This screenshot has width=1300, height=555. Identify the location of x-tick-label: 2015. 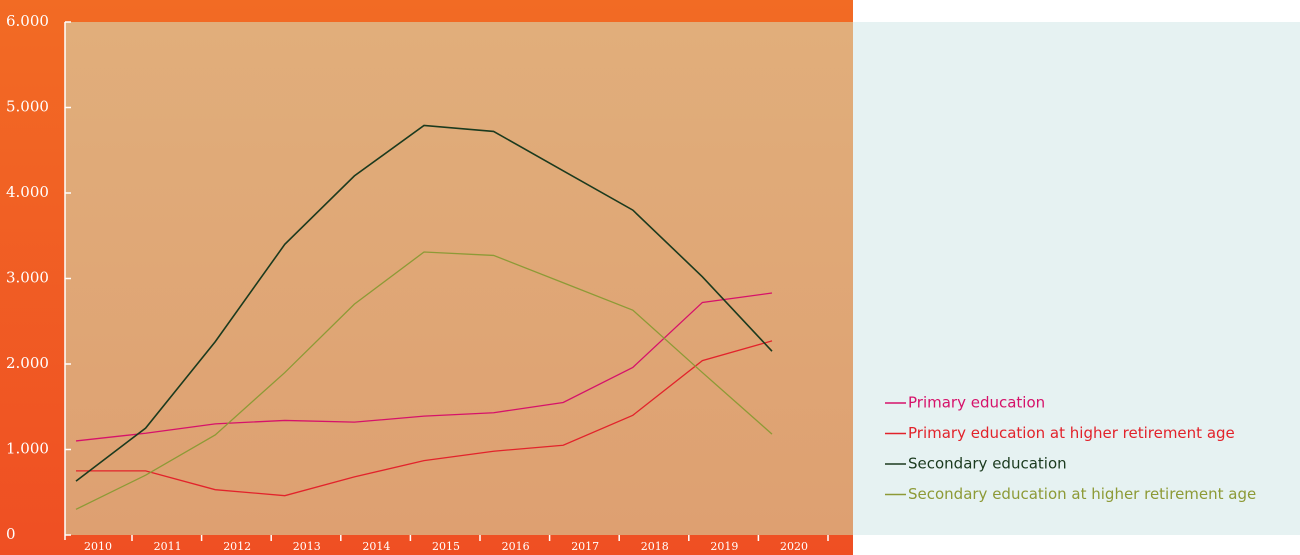
(446, 546).